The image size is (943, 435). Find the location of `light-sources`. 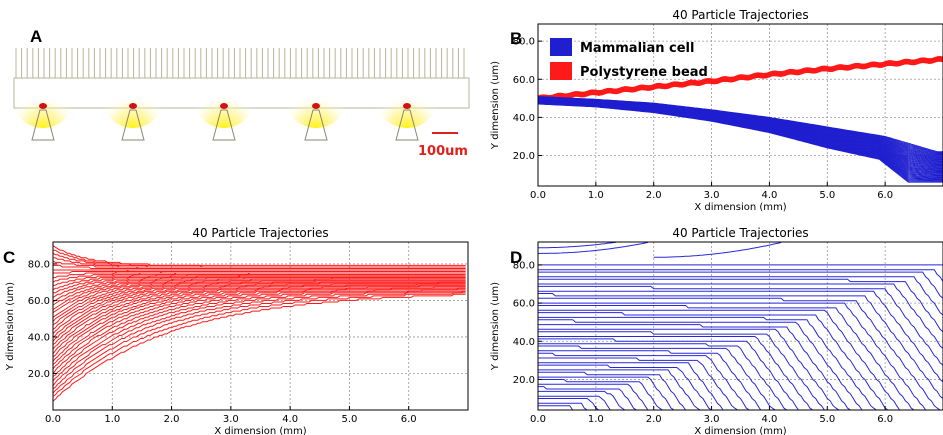

light-sources is located at coordinates (225, 122).